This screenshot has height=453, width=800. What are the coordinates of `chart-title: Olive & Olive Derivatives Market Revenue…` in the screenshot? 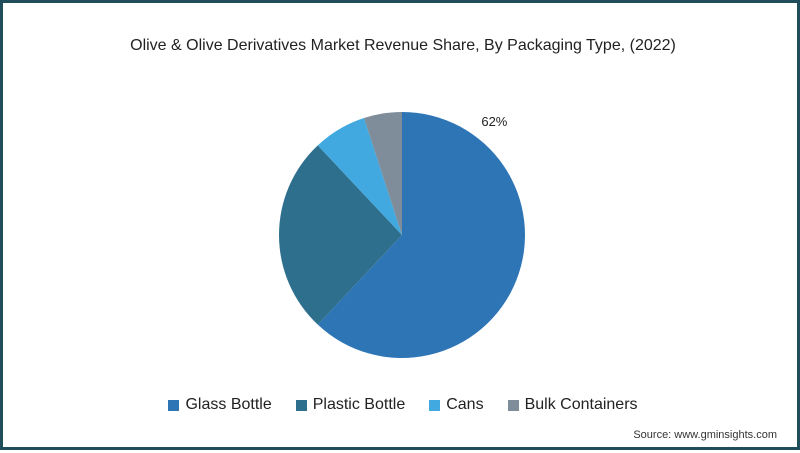 It's located at (403, 45).